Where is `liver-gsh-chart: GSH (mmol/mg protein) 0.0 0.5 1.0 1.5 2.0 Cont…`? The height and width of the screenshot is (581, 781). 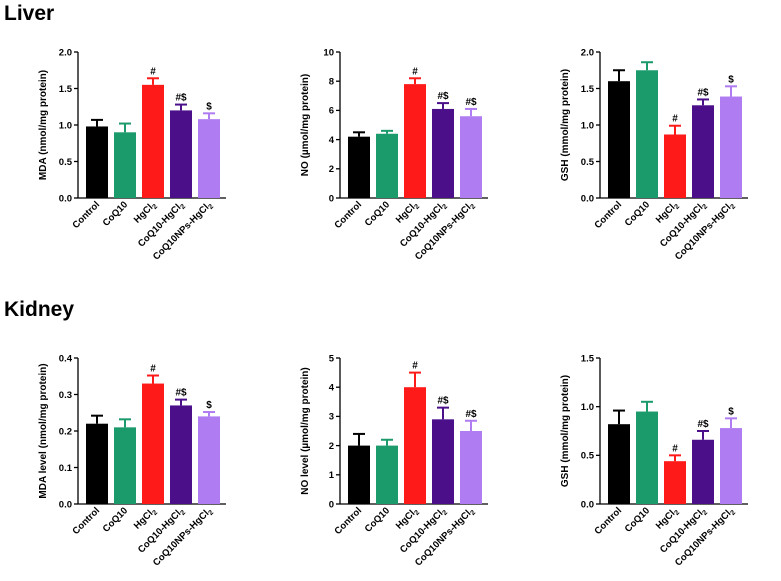 liver-gsh-chart: GSH (mmol/mg protein) 0.0 0.5 1.0 1.5 2.0 Cont… is located at coordinates (654, 155).